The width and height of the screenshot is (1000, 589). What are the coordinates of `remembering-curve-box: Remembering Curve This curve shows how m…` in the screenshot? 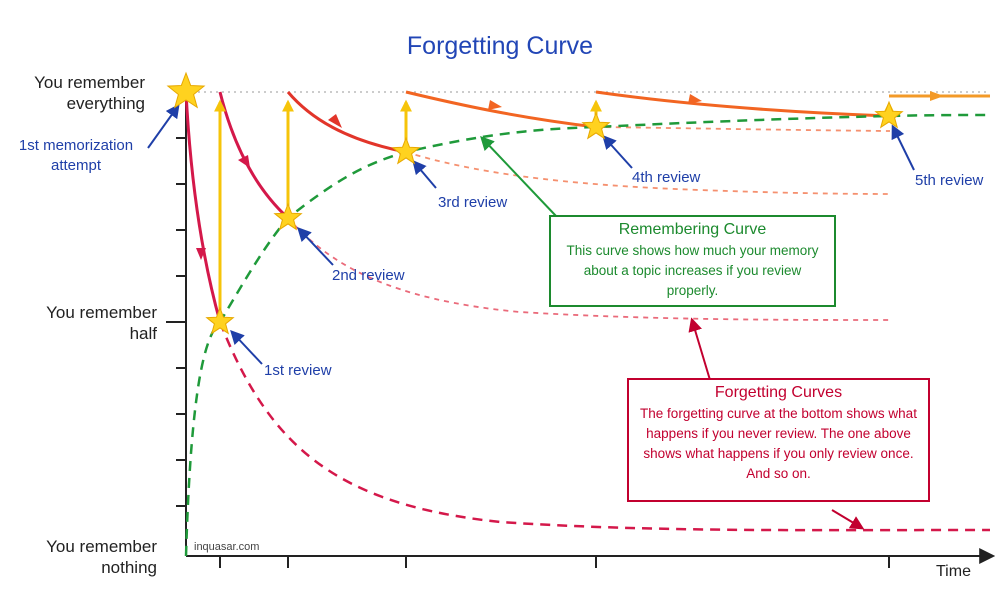 It's located at (692, 261).